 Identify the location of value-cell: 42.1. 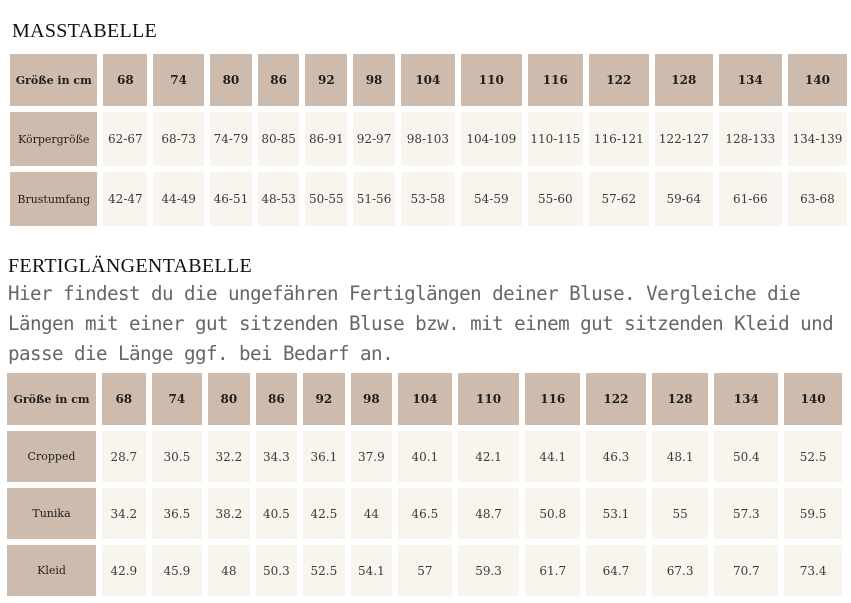
(488, 456).